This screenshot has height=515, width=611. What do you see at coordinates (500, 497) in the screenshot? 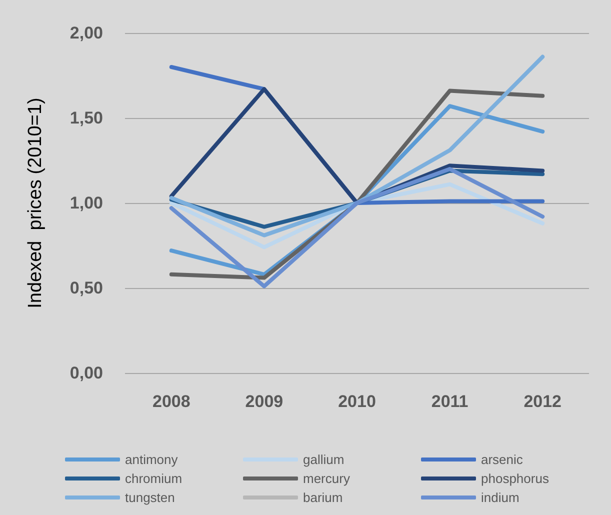
I see `legend-label: indium` at bounding box center [500, 497].